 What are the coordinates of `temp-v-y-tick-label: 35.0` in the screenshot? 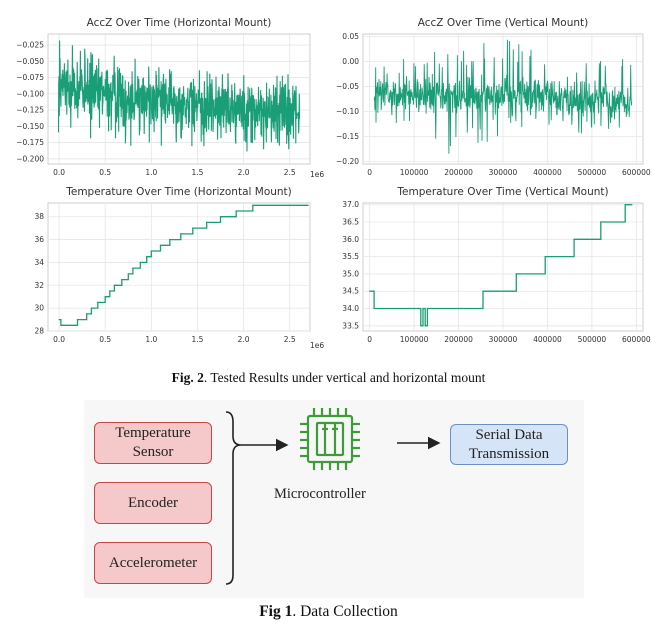 It's located at (350, 273).